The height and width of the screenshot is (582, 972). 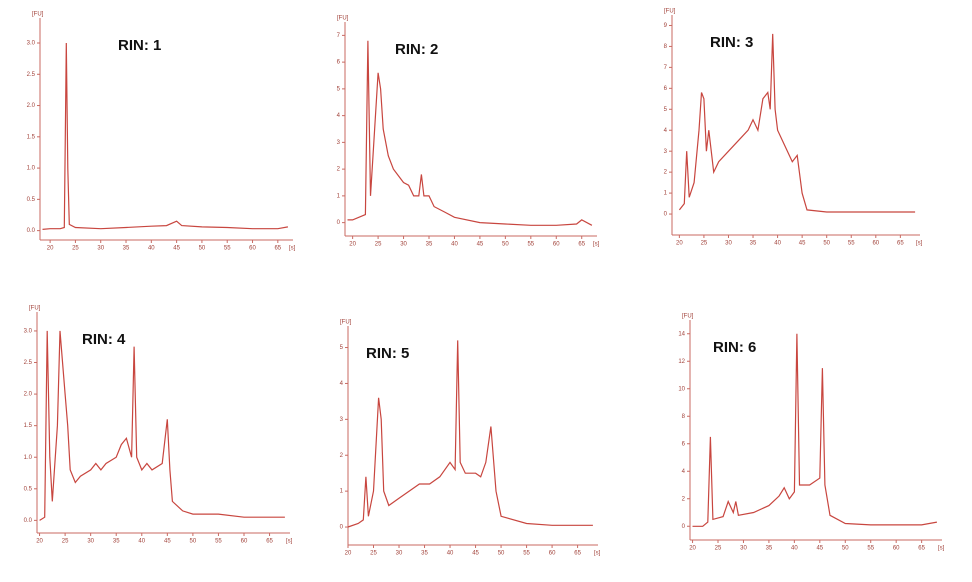 I want to click on chart-title: RIN: 5, so click(x=387, y=353).